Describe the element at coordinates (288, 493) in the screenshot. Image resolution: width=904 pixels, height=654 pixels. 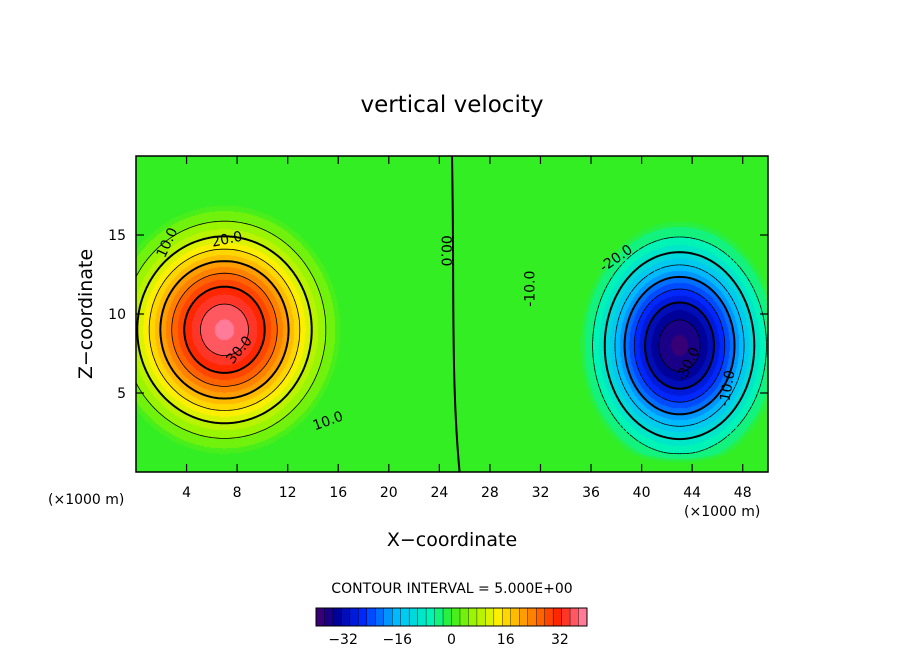
I see `x-tick-label: 12` at that location.